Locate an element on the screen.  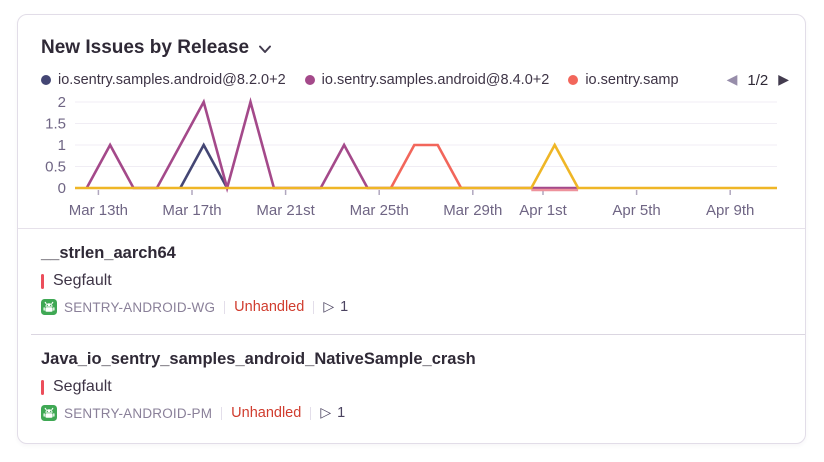
svg-text: Apr 9th is located at coordinates (730, 210).